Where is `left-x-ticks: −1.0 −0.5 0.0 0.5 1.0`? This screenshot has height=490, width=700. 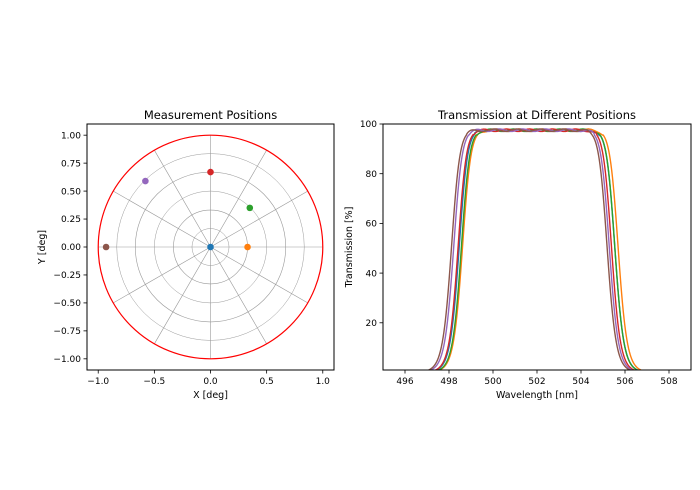
left-x-ticks: −1.0 −0.5 0.0 0.5 1.0 is located at coordinates (208, 378).